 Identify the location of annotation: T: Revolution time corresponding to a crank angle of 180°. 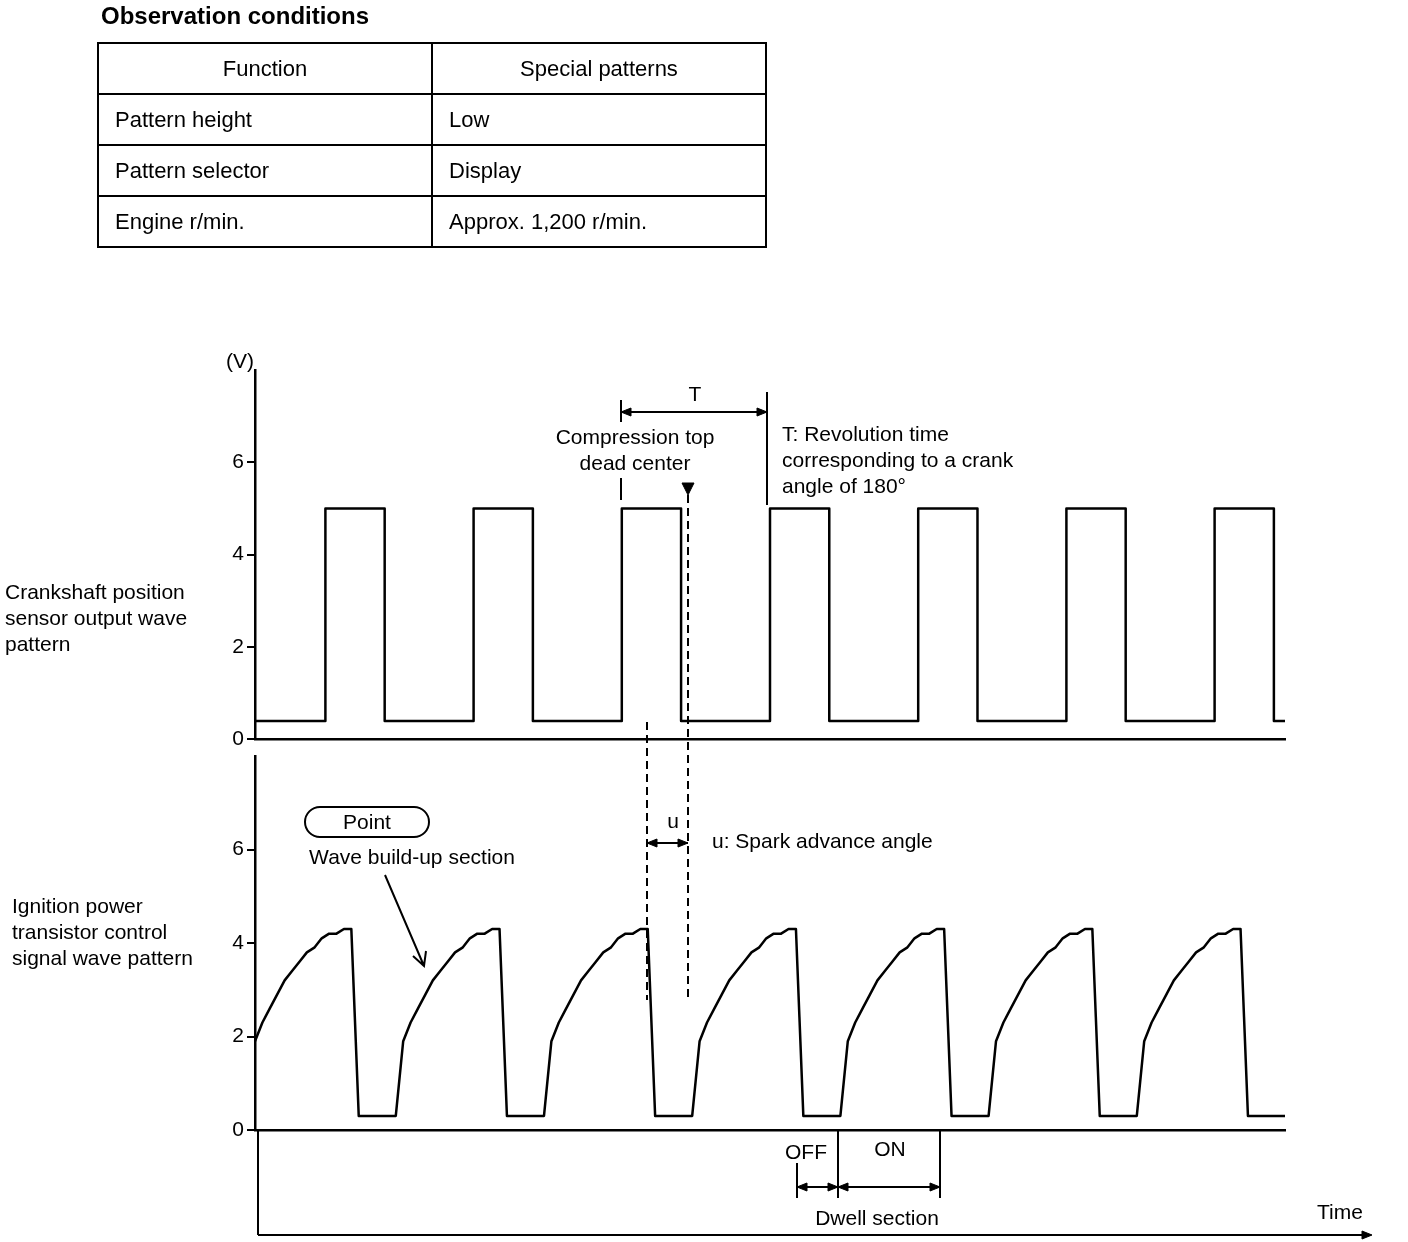
(898, 459).